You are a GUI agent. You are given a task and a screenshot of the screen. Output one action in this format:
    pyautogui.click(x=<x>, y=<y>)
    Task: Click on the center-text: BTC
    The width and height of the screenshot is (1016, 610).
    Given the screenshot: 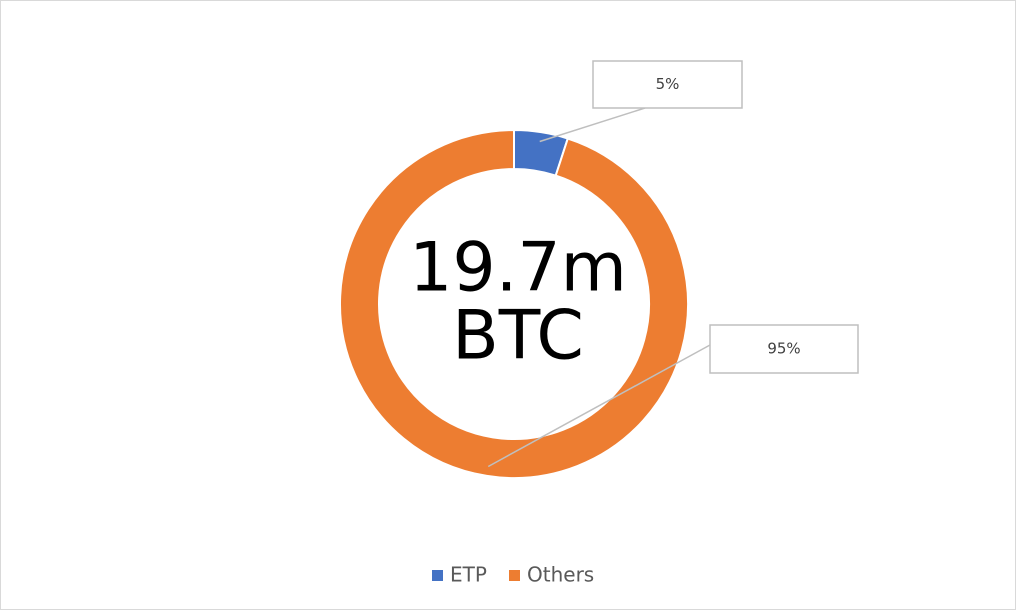 What is the action you would take?
    pyautogui.click(x=518, y=336)
    